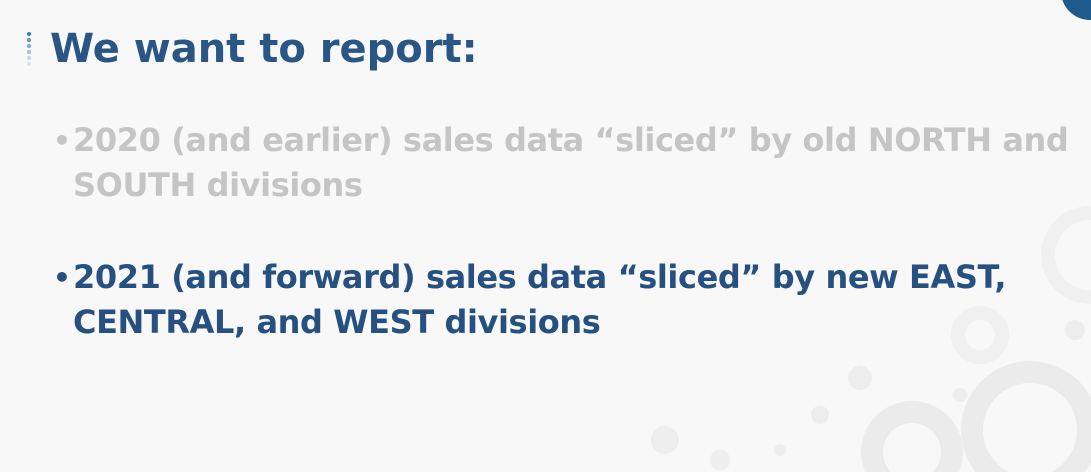 The height and width of the screenshot is (472, 1091). I want to click on title-dots-accent, so click(29, 52).